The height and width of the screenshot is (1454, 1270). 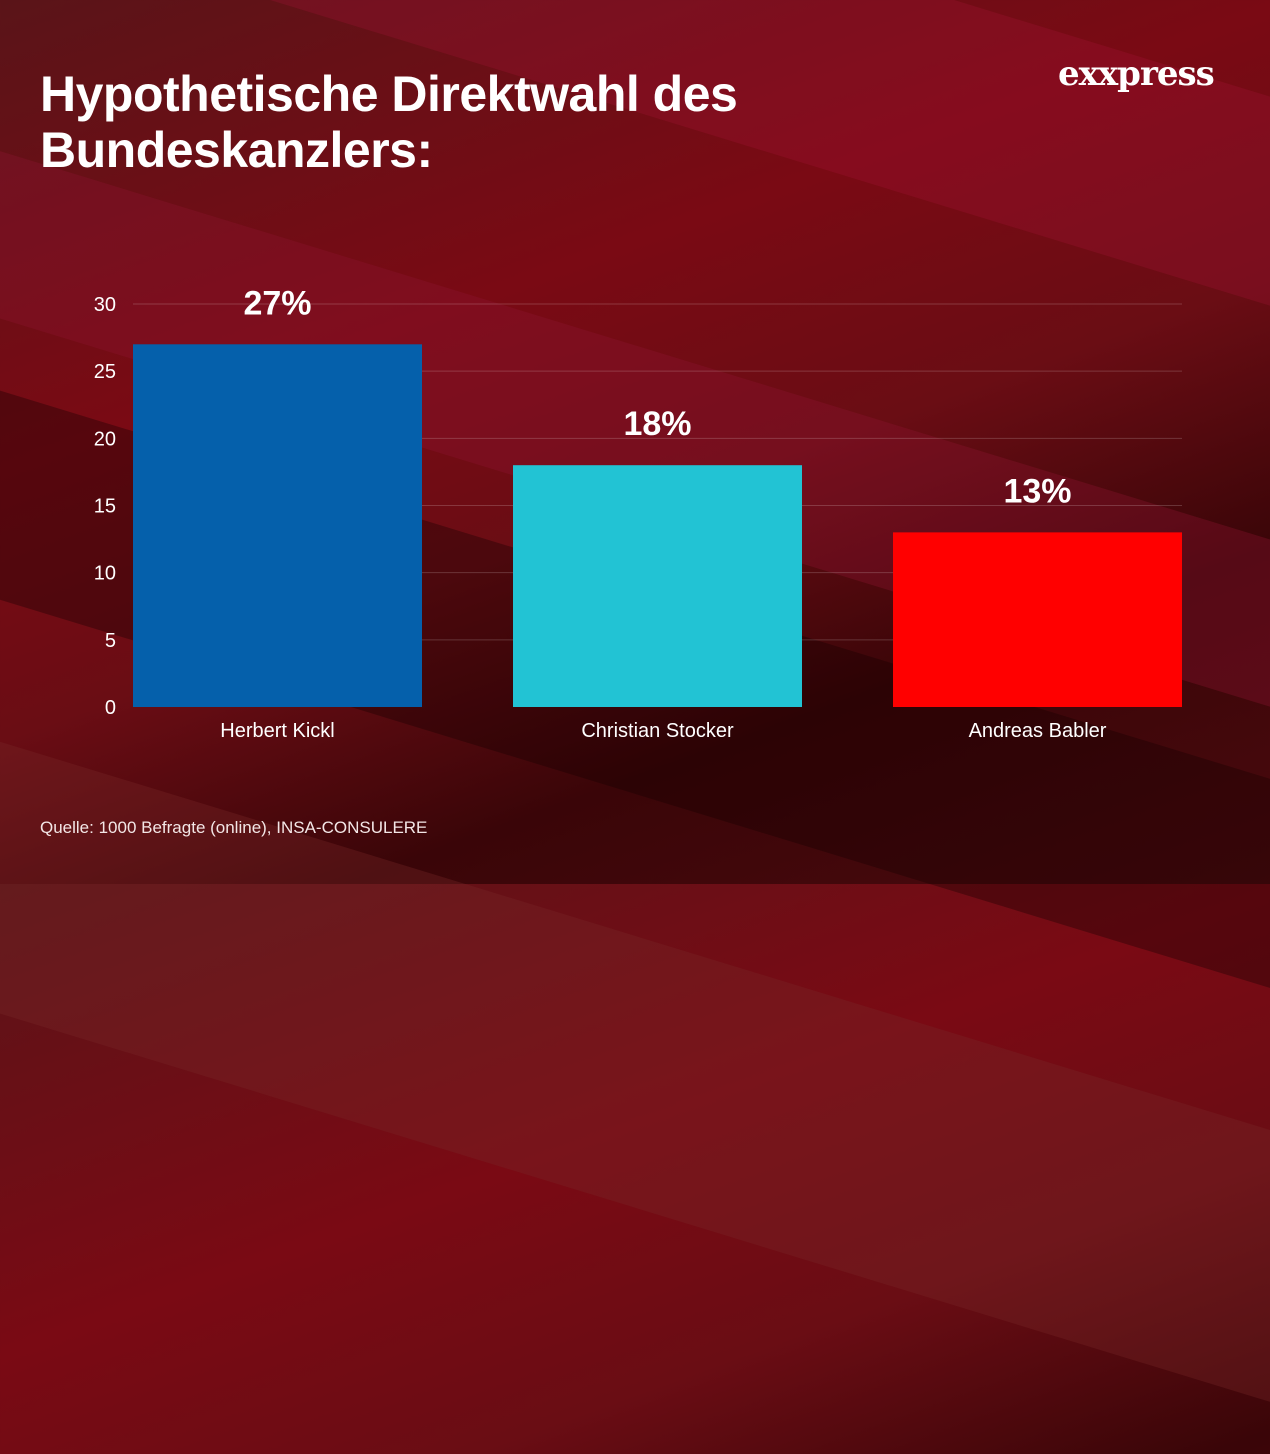 What do you see at coordinates (105, 372) in the screenshot?
I see `y-tick-label: 25` at bounding box center [105, 372].